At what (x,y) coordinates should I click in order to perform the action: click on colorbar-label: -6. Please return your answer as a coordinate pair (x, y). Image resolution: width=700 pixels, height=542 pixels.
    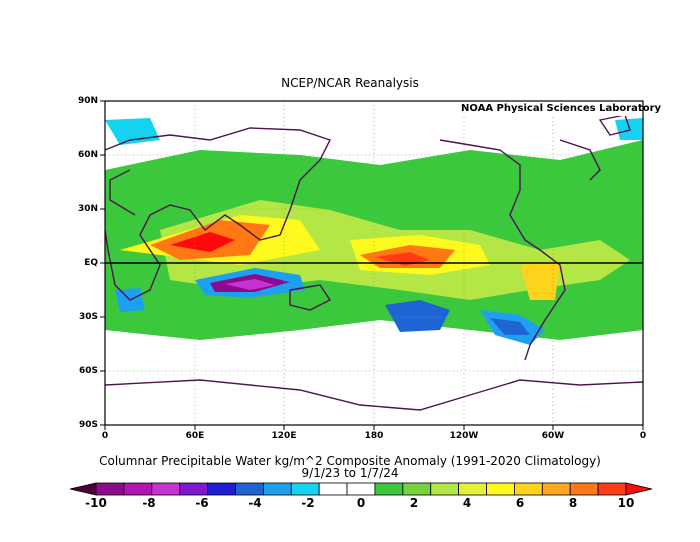
    Looking at the image, I should click on (202, 503).